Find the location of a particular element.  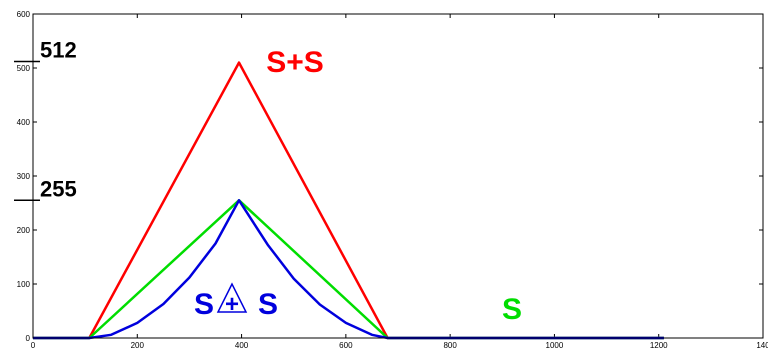

y-tick-label: 200 is located at coordinates (24, 230).